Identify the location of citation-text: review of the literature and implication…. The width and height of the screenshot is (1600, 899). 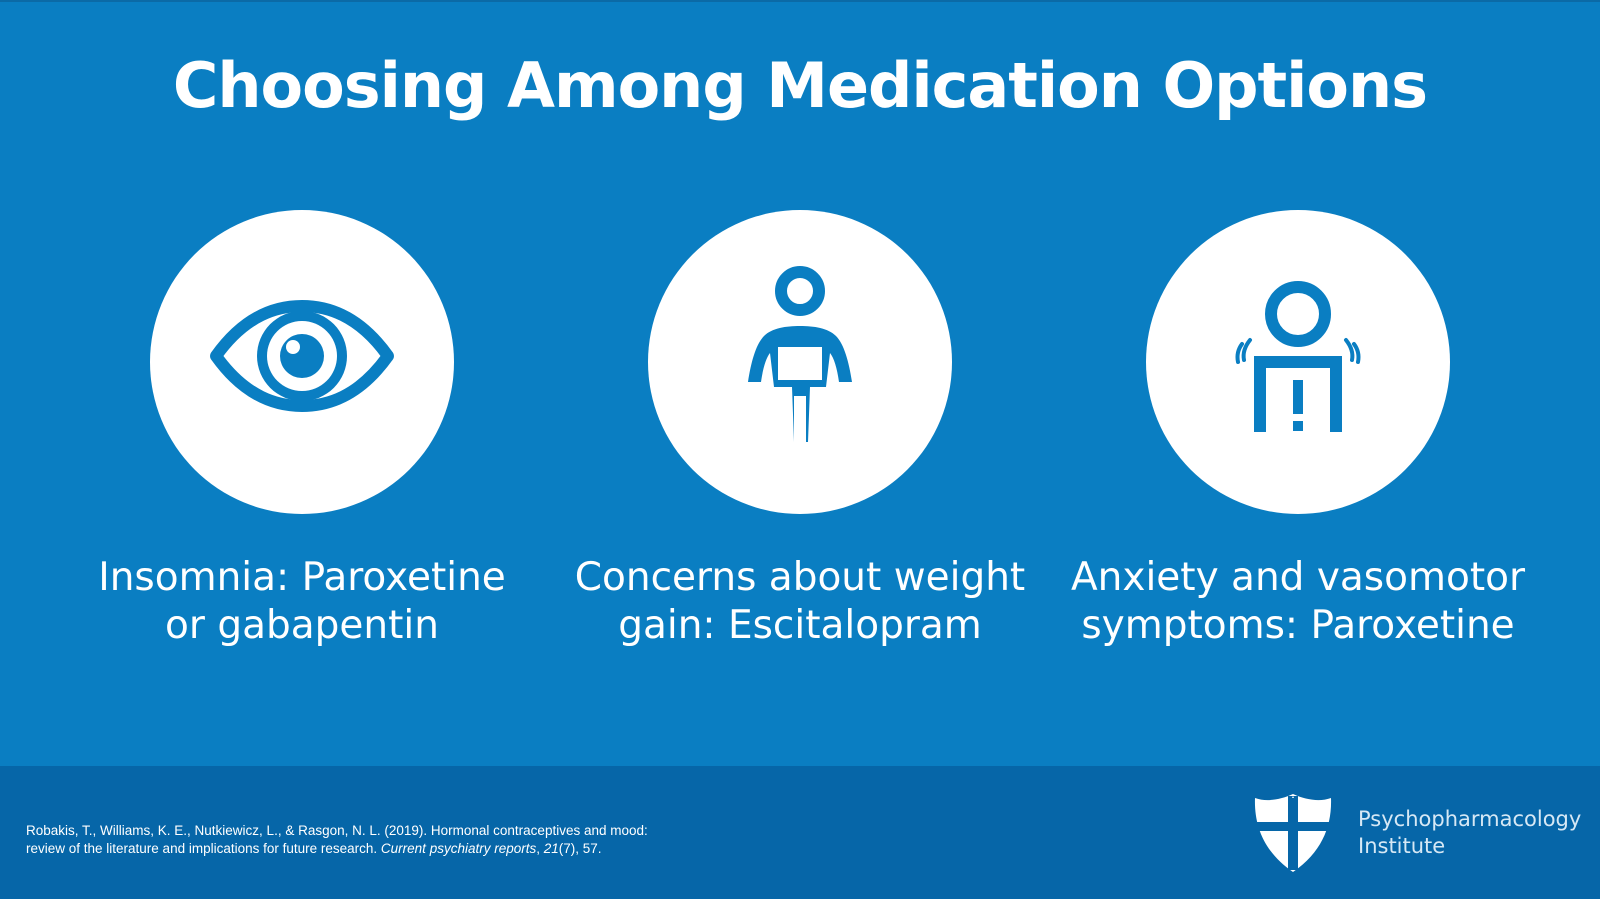
(203, 848).